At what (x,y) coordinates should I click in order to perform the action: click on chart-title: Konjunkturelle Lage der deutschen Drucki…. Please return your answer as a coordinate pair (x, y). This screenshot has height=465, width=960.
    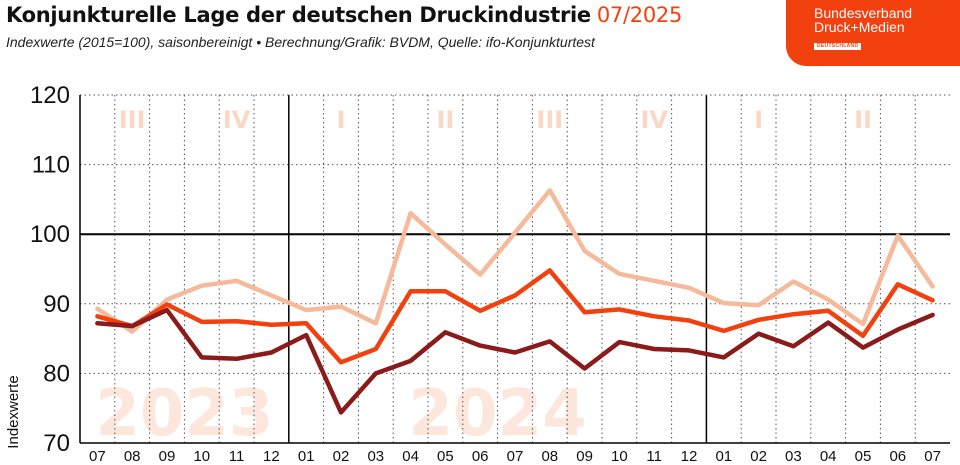
    Looking at the image, I should click on (344, 15).